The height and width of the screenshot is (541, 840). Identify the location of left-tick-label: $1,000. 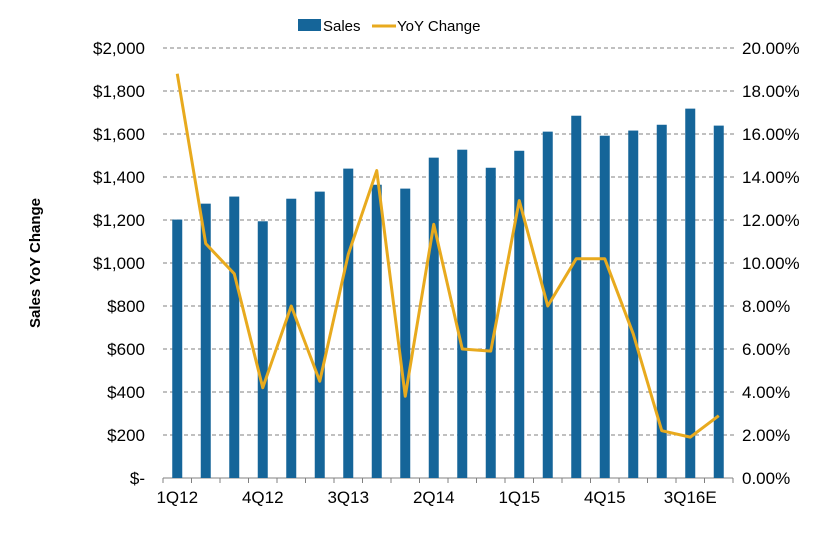
(119, 263).